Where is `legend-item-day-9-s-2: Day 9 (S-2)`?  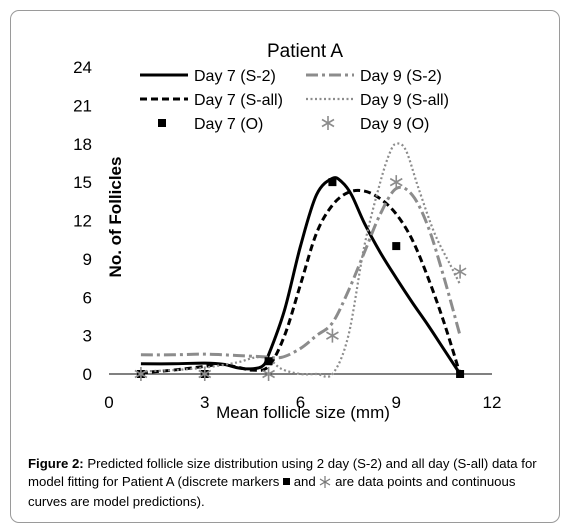 legend-item-day-9-s-2: Day 9 (S-2) is located at coordinates (374, 76).